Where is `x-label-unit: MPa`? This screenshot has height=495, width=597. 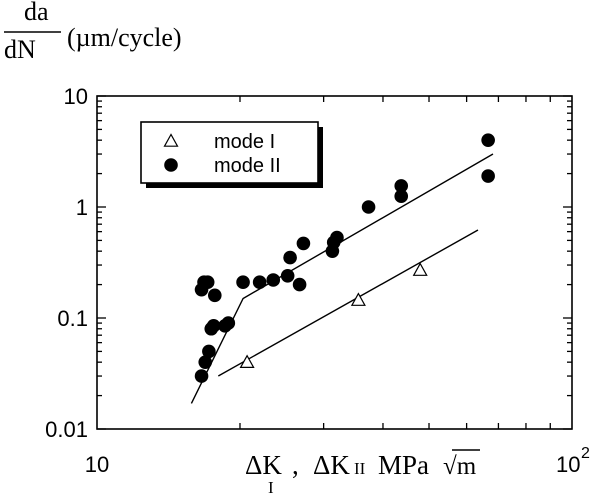 x-label-unit: MPa is located at coordinates (403, 465).